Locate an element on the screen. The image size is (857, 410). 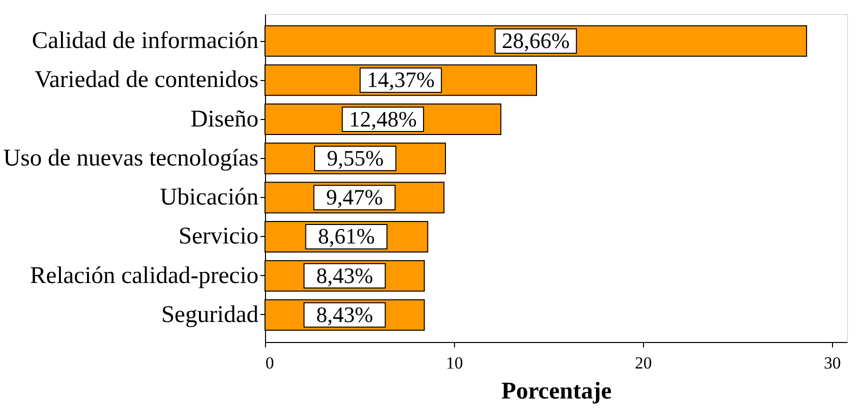
data-label: 9,55% is located at coordinates (355, 157).